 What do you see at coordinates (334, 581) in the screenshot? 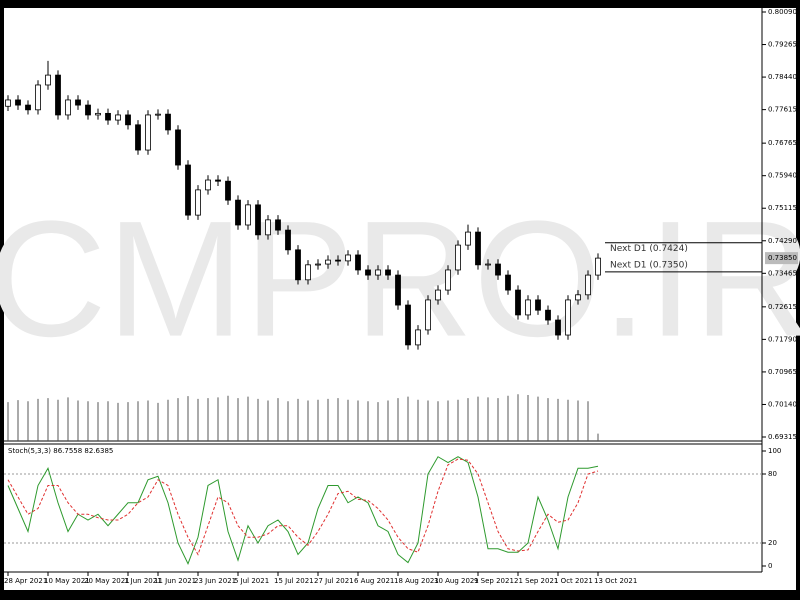
I see `x-tick-label: 27 Jul 2021` at bounding box center [334, 581].